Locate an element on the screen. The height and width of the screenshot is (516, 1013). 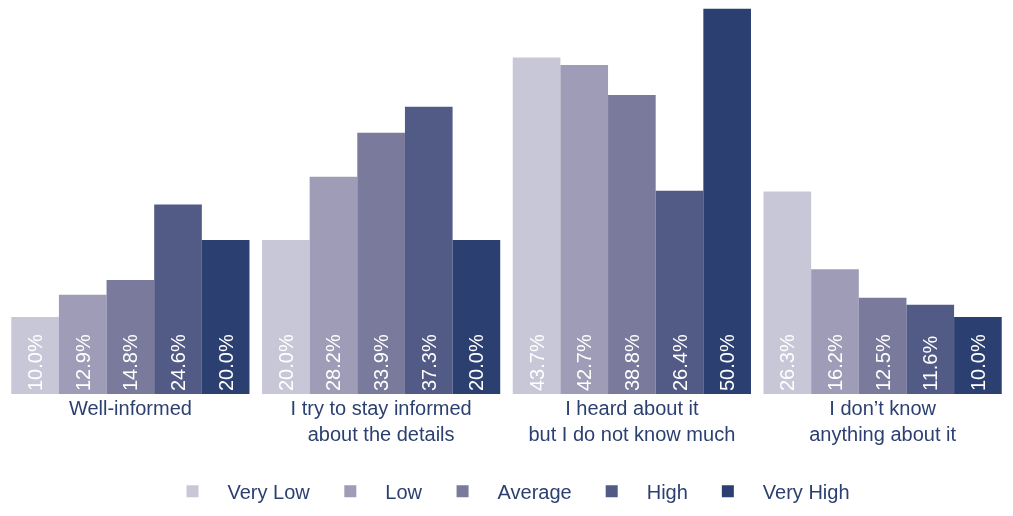
data-label: 16.2% is located at coordinates (834, 362).